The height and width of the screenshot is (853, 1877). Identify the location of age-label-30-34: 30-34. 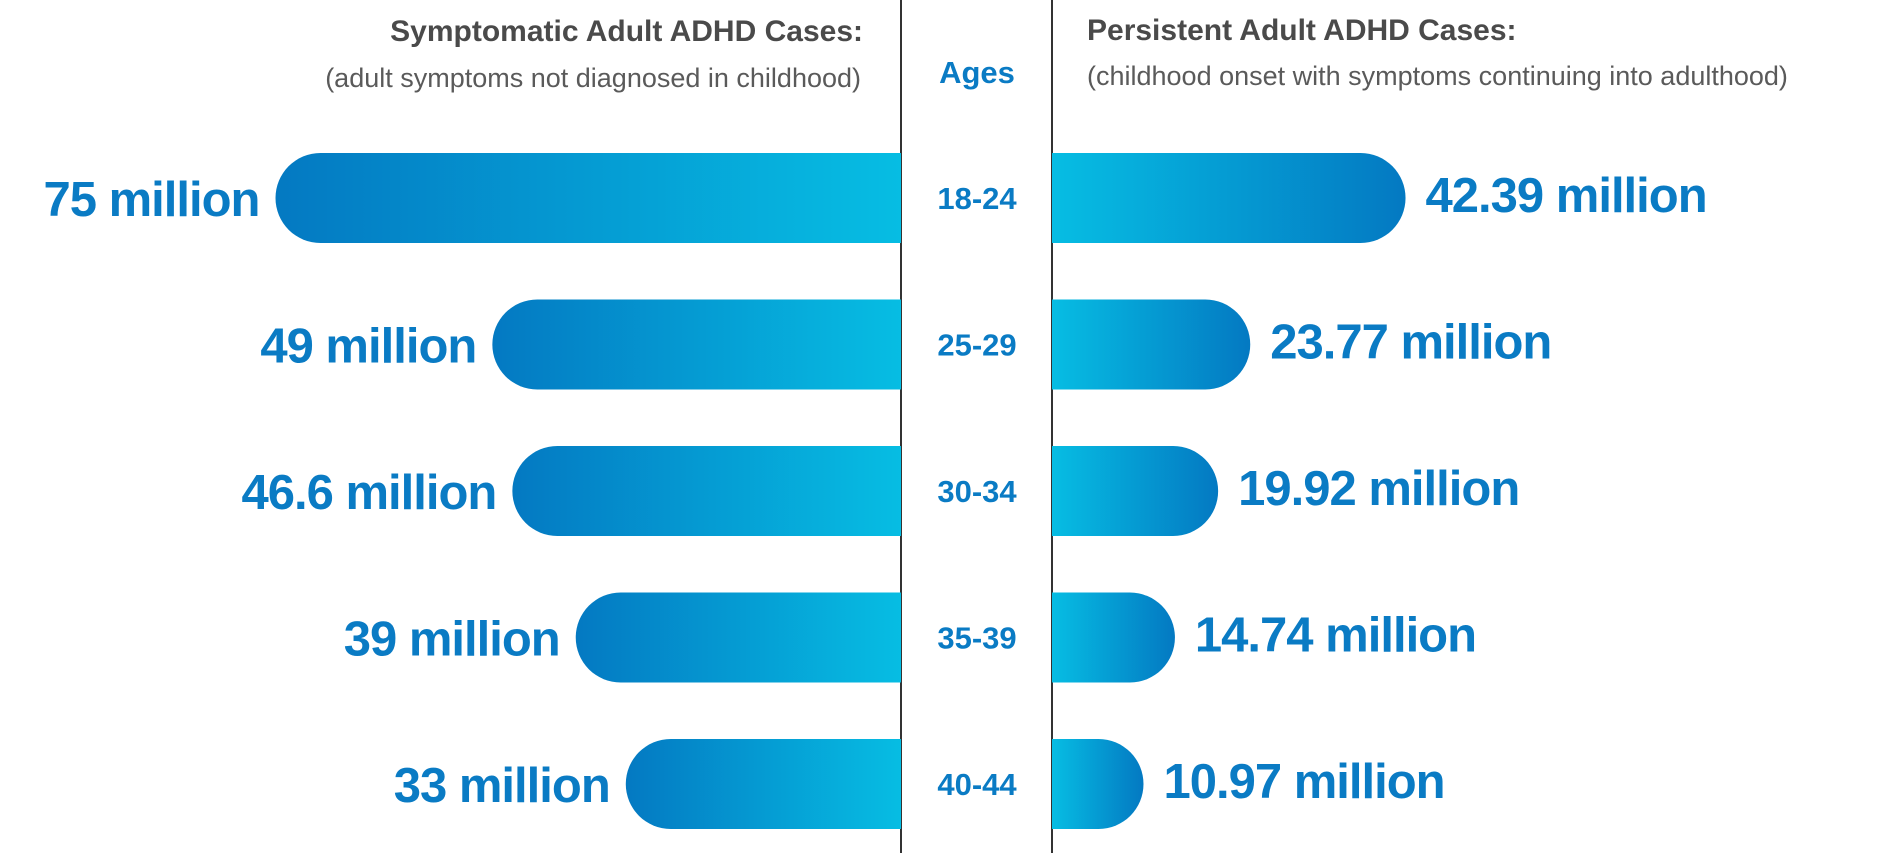
(977, 491).